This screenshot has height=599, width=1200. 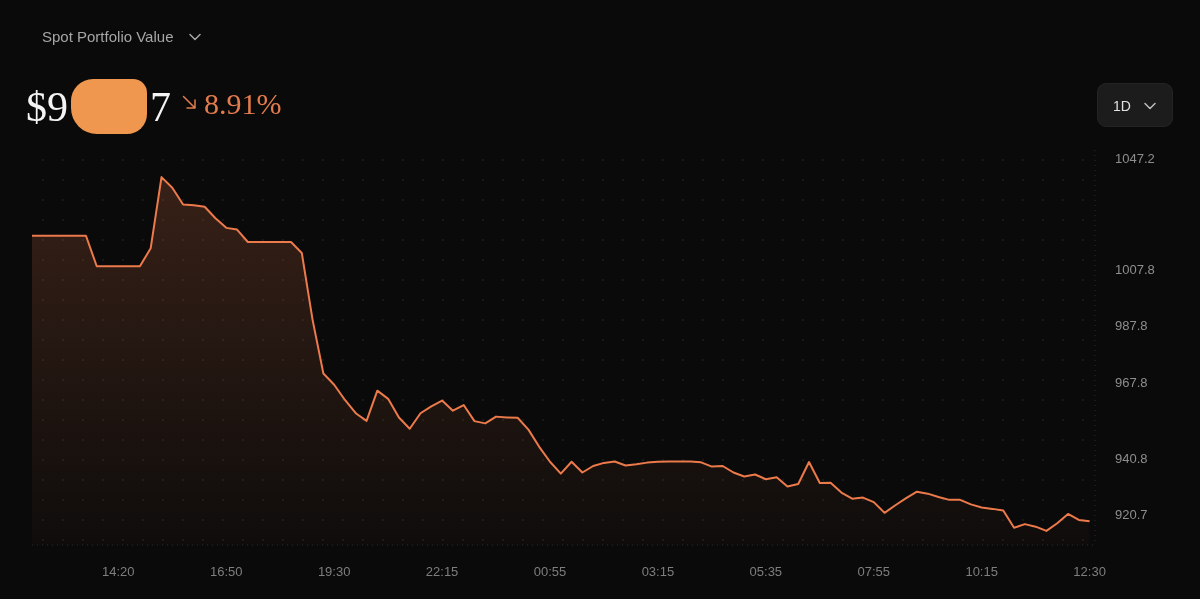 I want to click on y-tick-label: 987.8, so click(x=1131, y=326).